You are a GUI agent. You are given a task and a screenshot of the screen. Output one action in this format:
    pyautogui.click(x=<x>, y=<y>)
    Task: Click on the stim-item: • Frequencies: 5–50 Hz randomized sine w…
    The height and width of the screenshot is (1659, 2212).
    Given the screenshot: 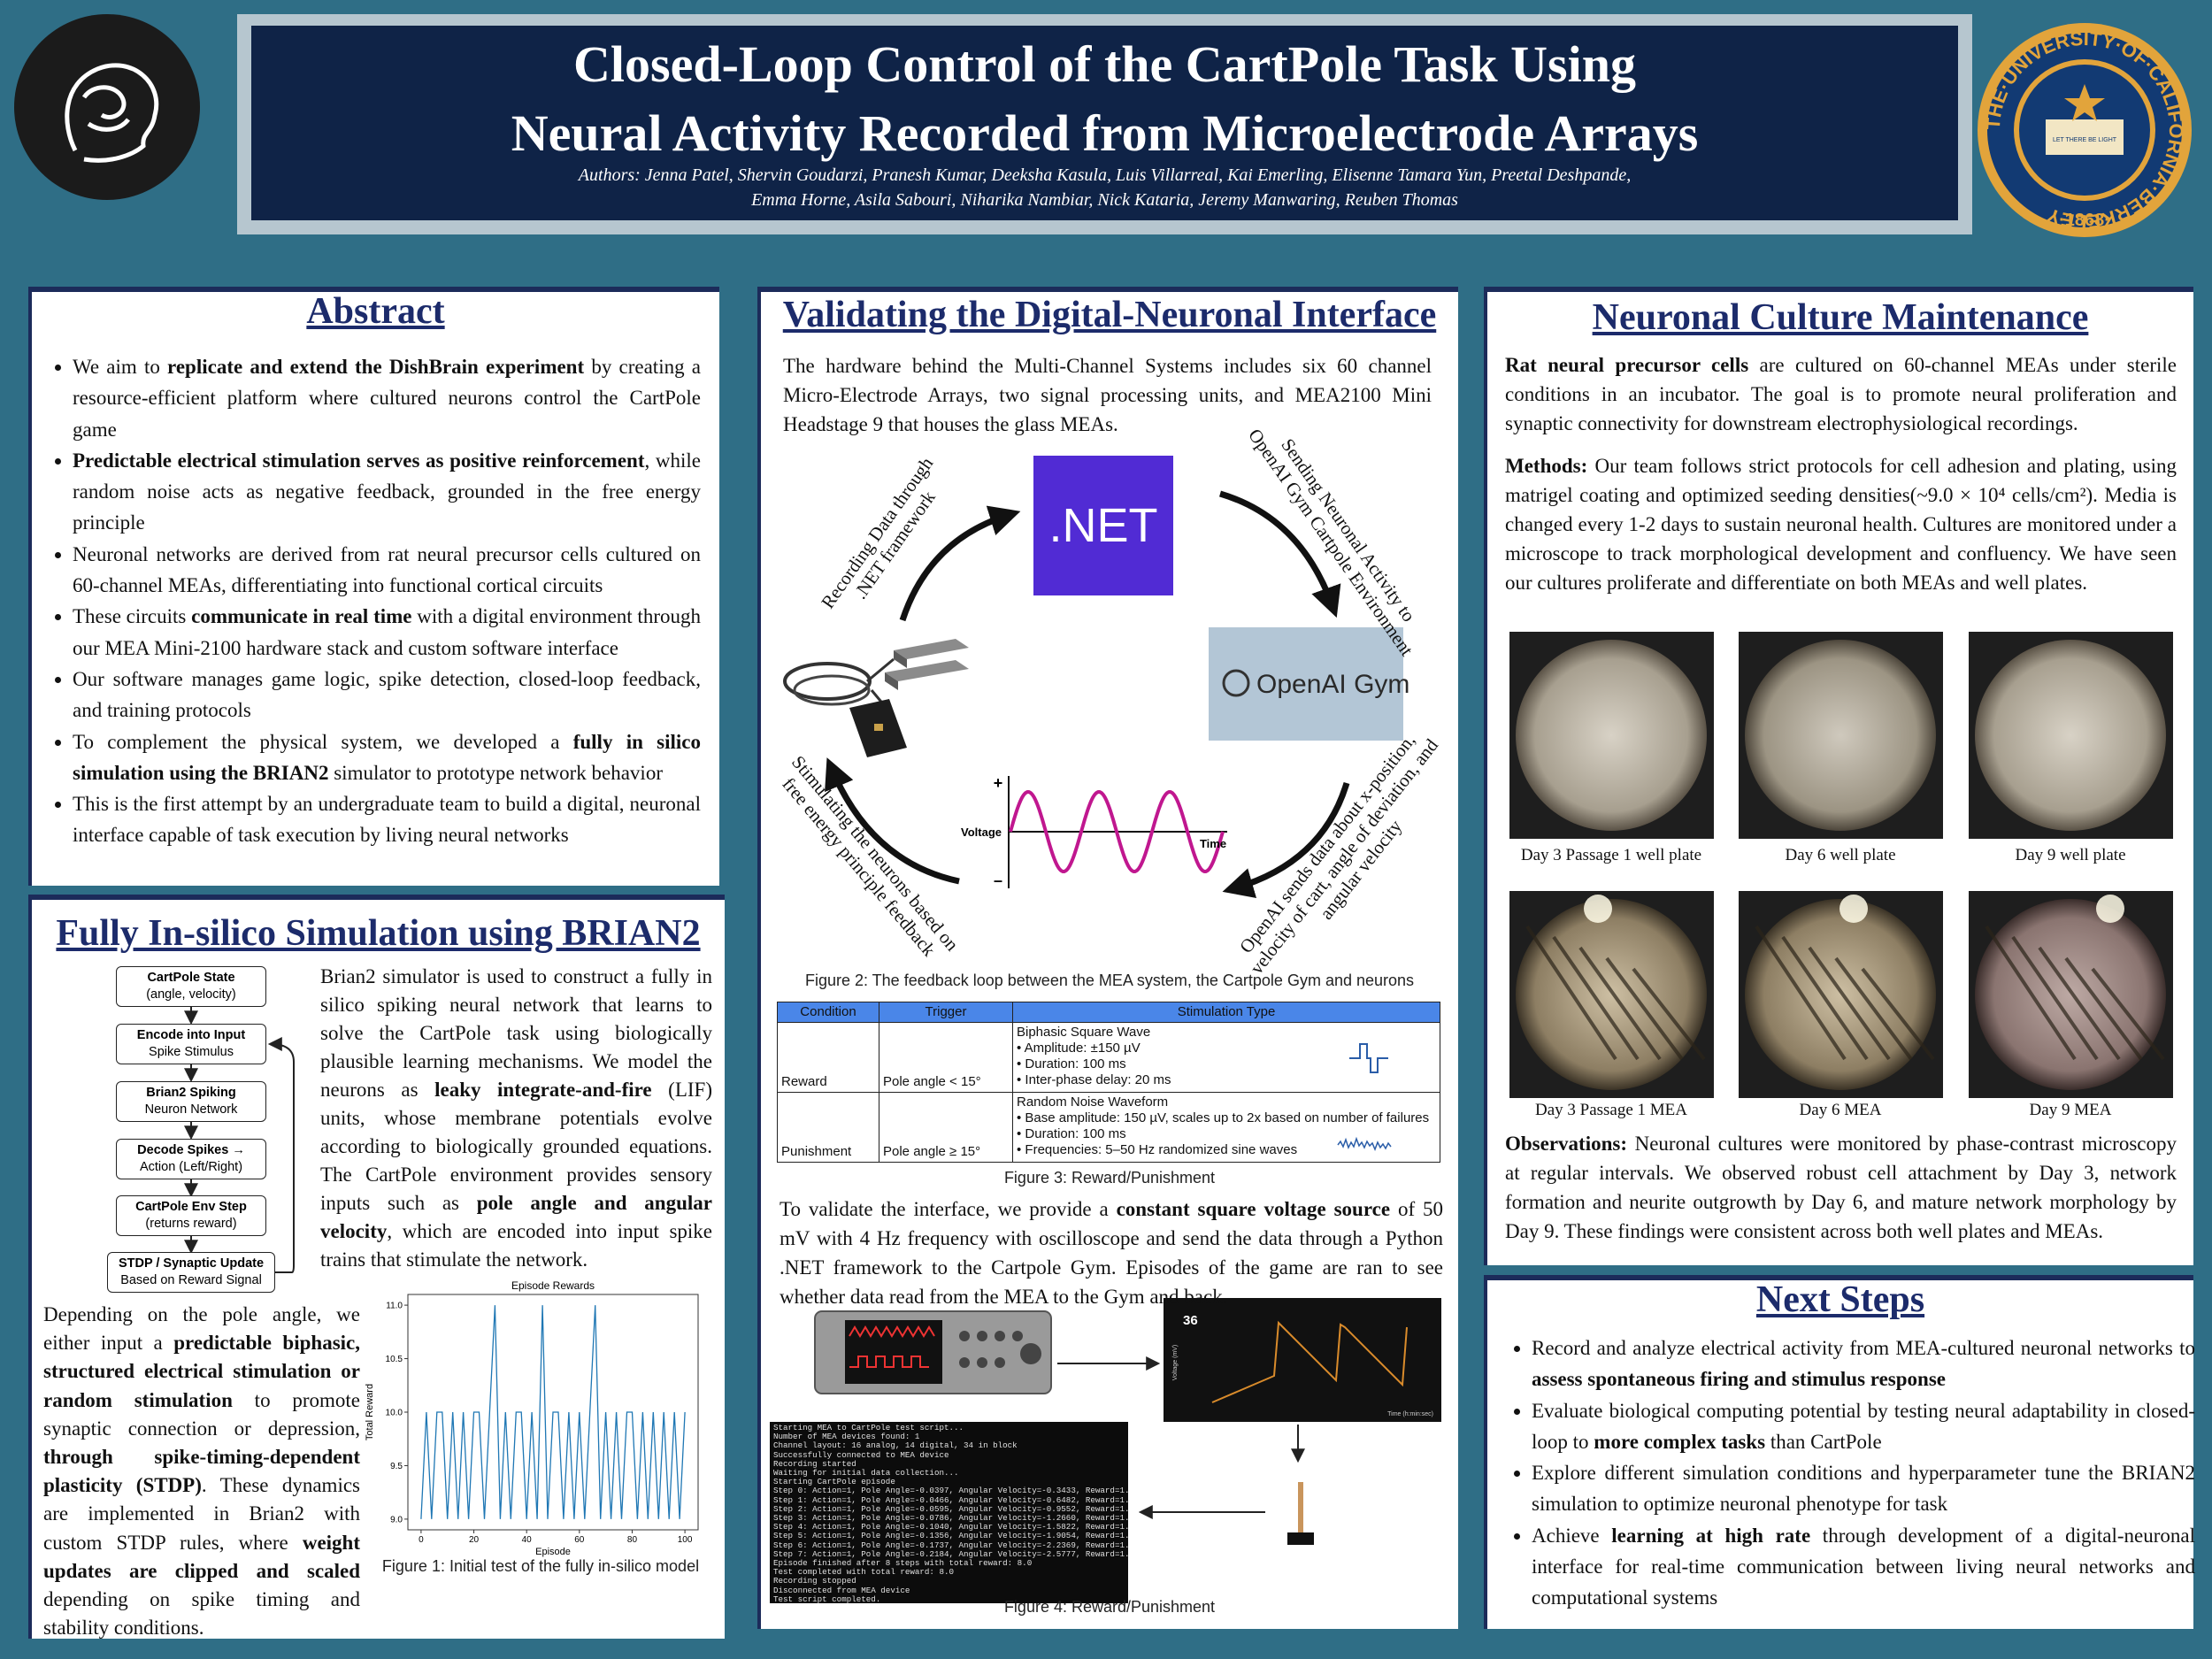 What is the action you would take?
    pyautogui.click(x=1157, y=1150)
    